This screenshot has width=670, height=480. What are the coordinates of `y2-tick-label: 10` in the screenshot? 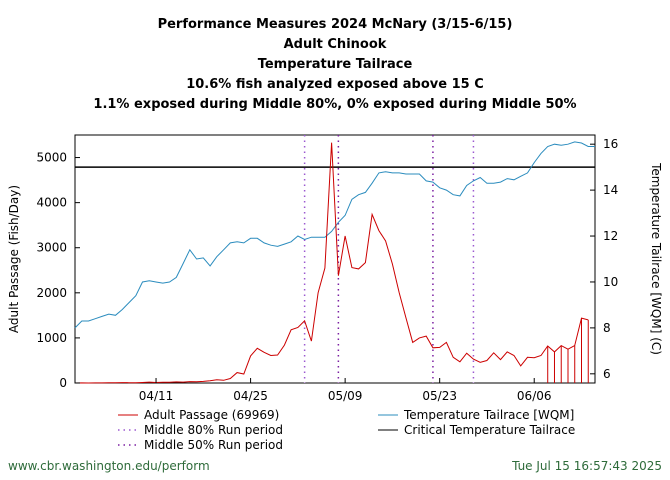 It's located at (610, 282).